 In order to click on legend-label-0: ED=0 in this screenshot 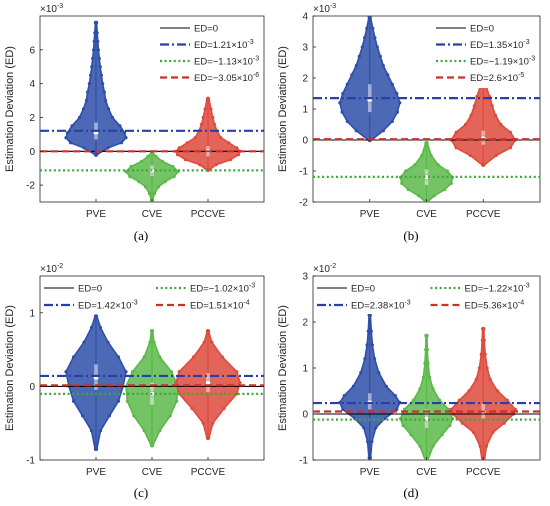, I will do `click(482, 29)`.